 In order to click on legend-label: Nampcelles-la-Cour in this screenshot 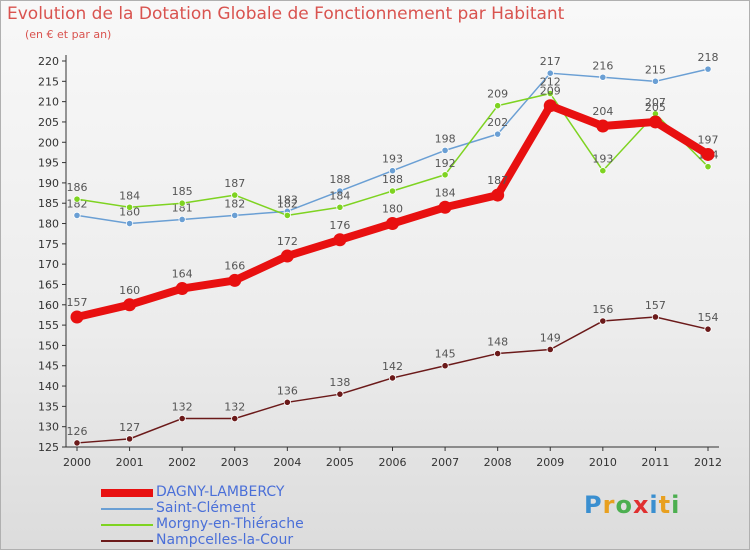, I will do `click(225, 540)`.